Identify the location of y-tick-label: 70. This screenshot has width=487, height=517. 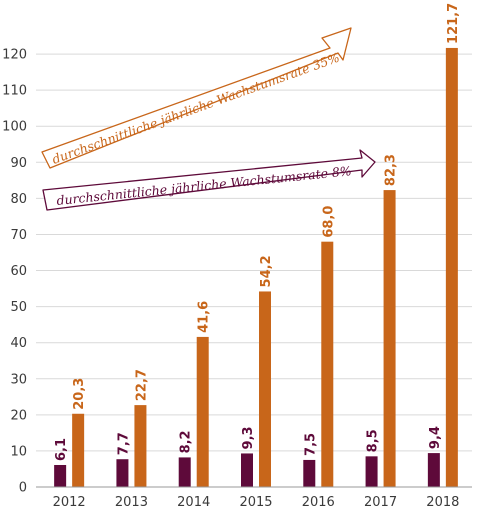
(18, 235).